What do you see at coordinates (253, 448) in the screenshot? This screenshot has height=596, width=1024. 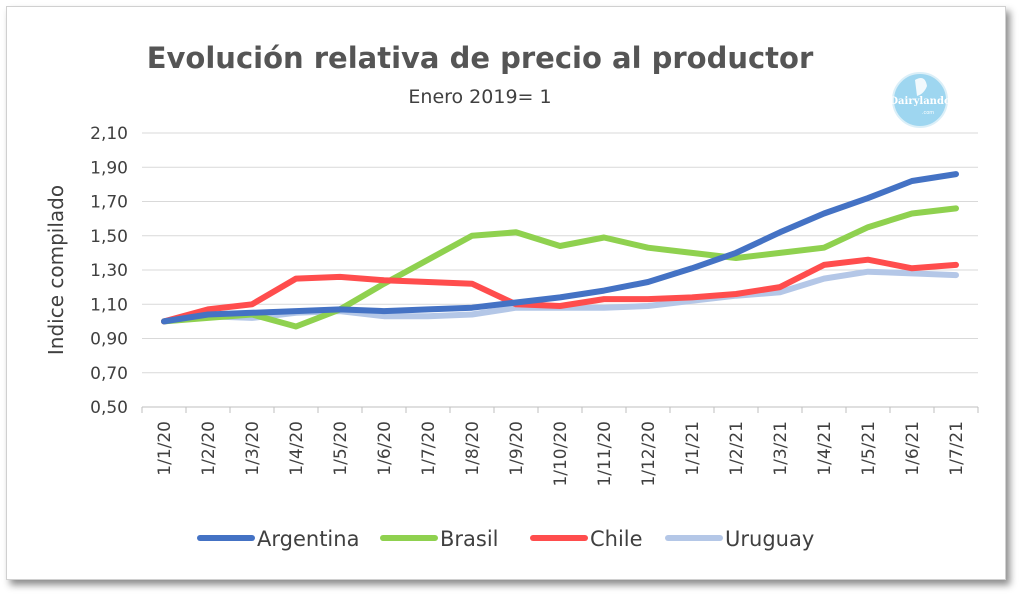 I see `x-tick-label: 1/3/20` at bounding box center [253, 448].